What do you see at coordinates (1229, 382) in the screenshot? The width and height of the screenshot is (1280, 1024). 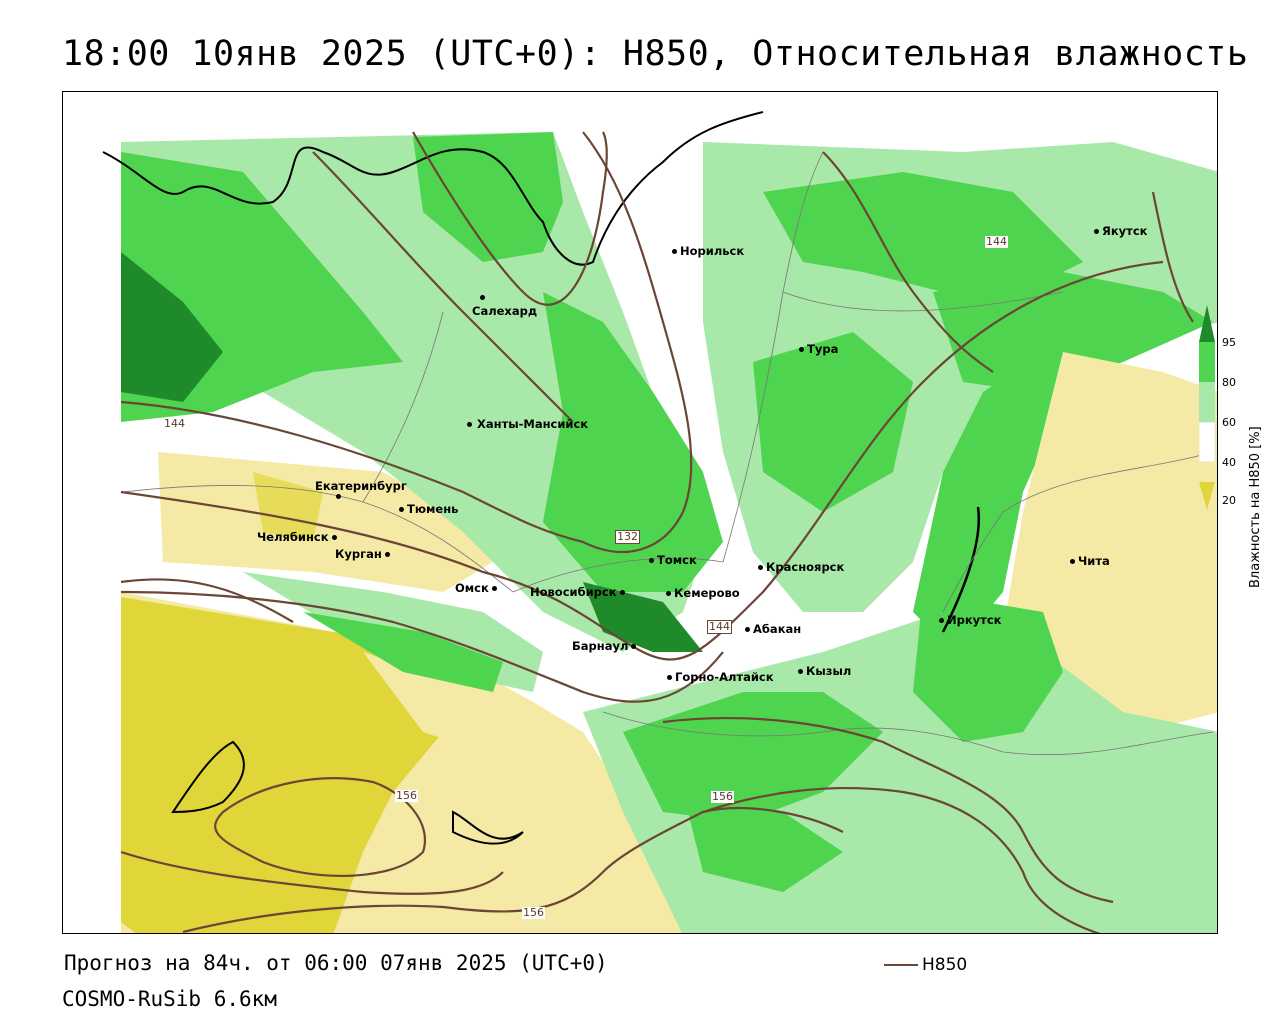 I see `legend-tick: 80` at bounding box center [1229, 382].